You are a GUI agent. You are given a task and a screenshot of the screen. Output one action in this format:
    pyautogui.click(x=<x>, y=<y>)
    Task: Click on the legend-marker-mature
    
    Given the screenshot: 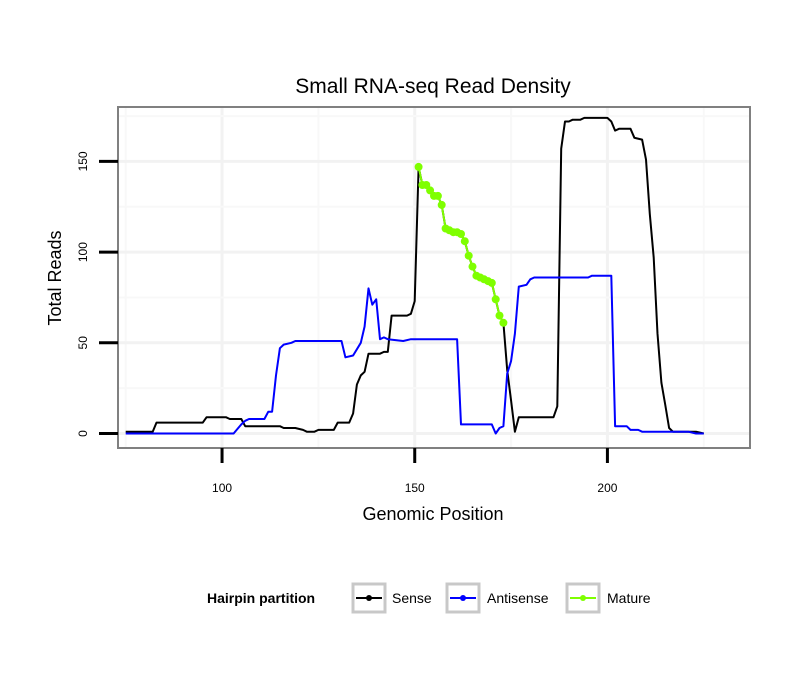 What is the action you would take?
    pyautogui.click(x=583, y=598)
    